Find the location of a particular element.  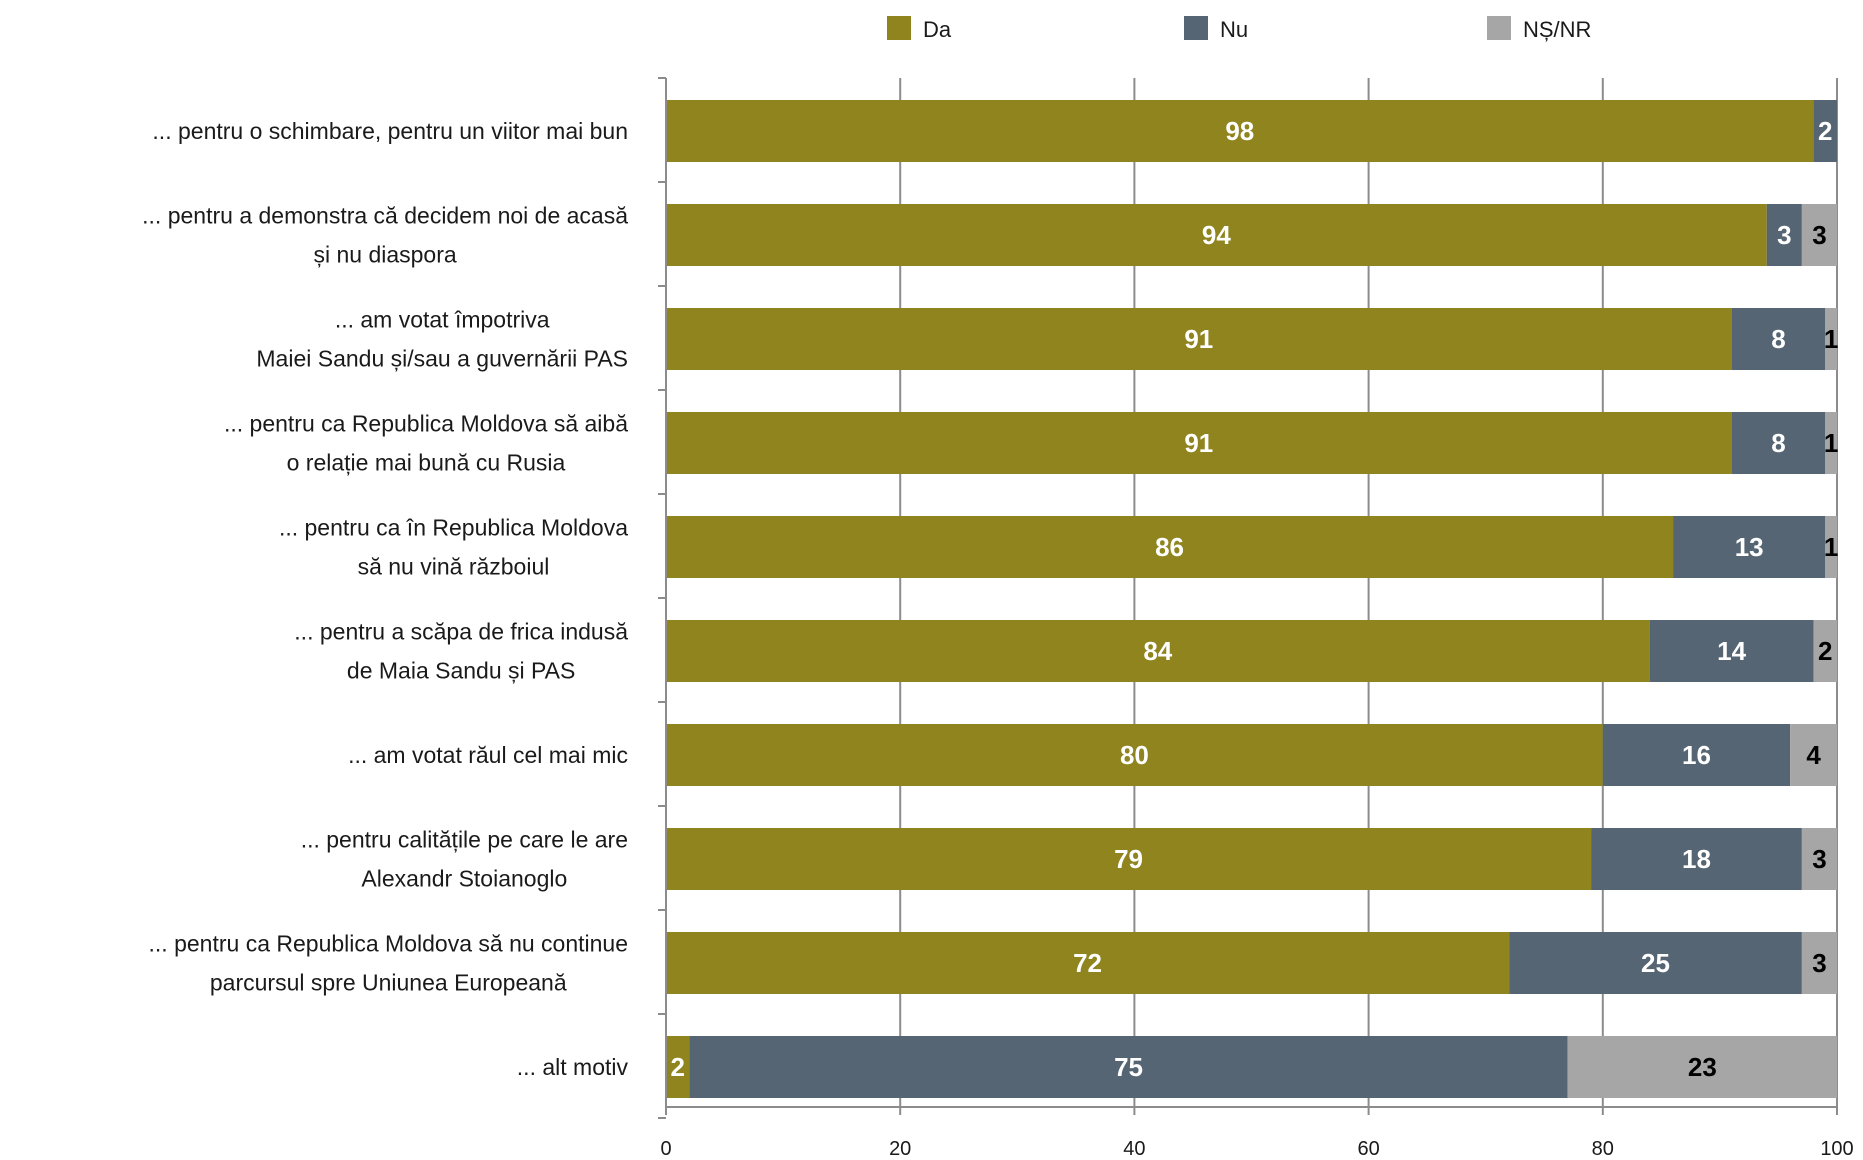

value-label-9-0: 2 is located at coordinates (677, 1067).